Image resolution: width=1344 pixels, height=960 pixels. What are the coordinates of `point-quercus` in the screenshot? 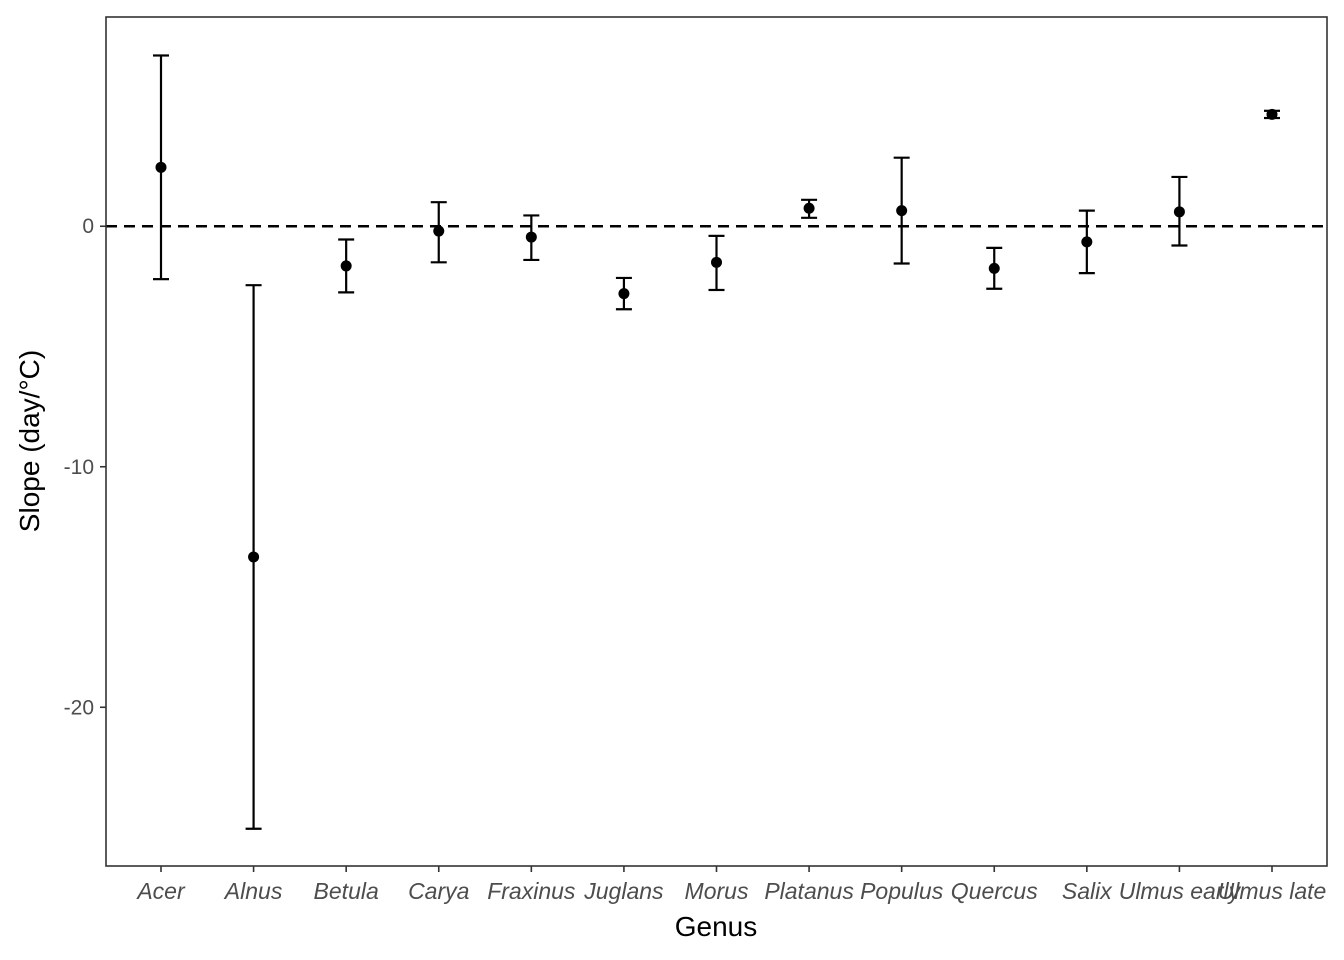 It's located at (994, 268).